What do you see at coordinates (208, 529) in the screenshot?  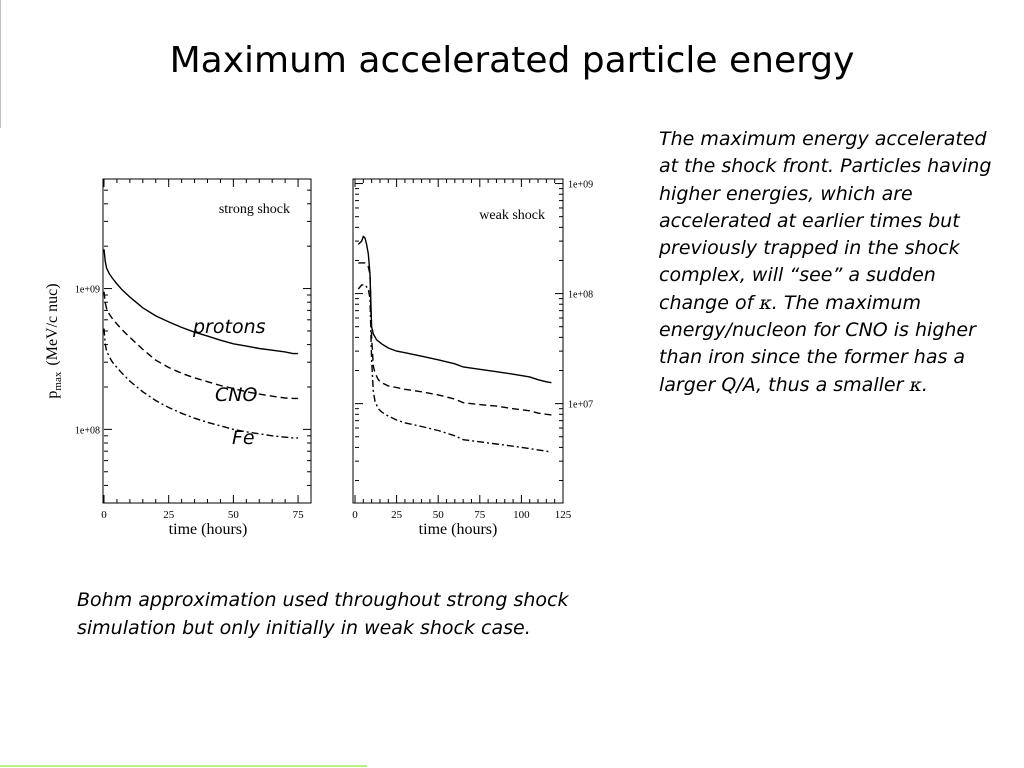 I see `strong-shock-xlabel: time (hours)` at bounding box center [208, 529].